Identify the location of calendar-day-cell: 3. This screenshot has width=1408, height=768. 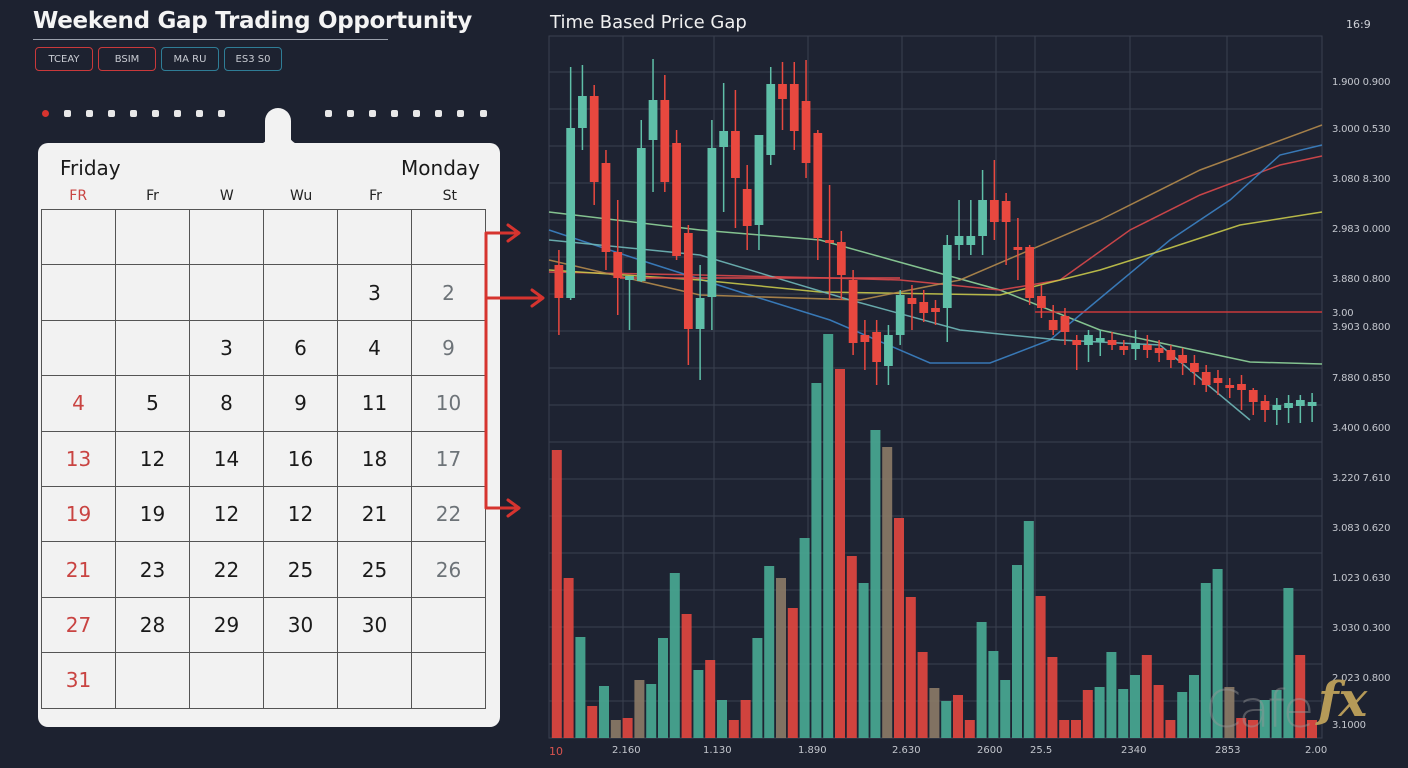
(374, 292).